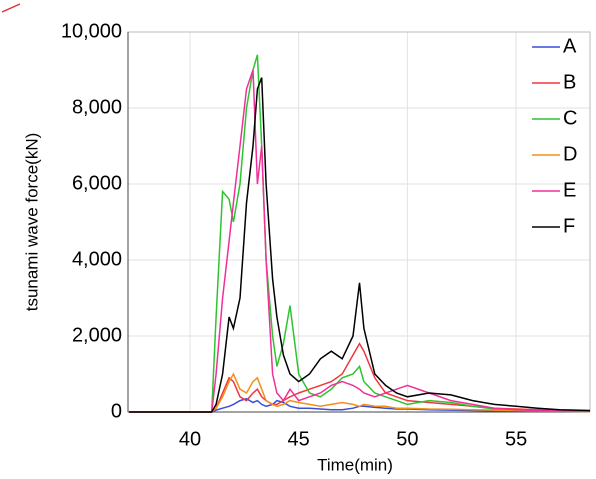 This screenshot has height=479, width=596. I want to click on y-axis-title: tsunami wave force(kN), so click(31, 222).